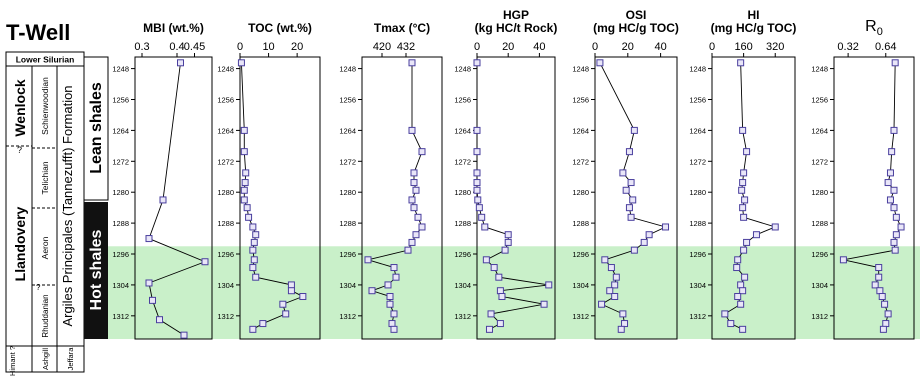  What do you see at coordinates (402, 28) in the screenshot?
I see `panel-title: Tmax (°C)` at bounding box center [402, 28].